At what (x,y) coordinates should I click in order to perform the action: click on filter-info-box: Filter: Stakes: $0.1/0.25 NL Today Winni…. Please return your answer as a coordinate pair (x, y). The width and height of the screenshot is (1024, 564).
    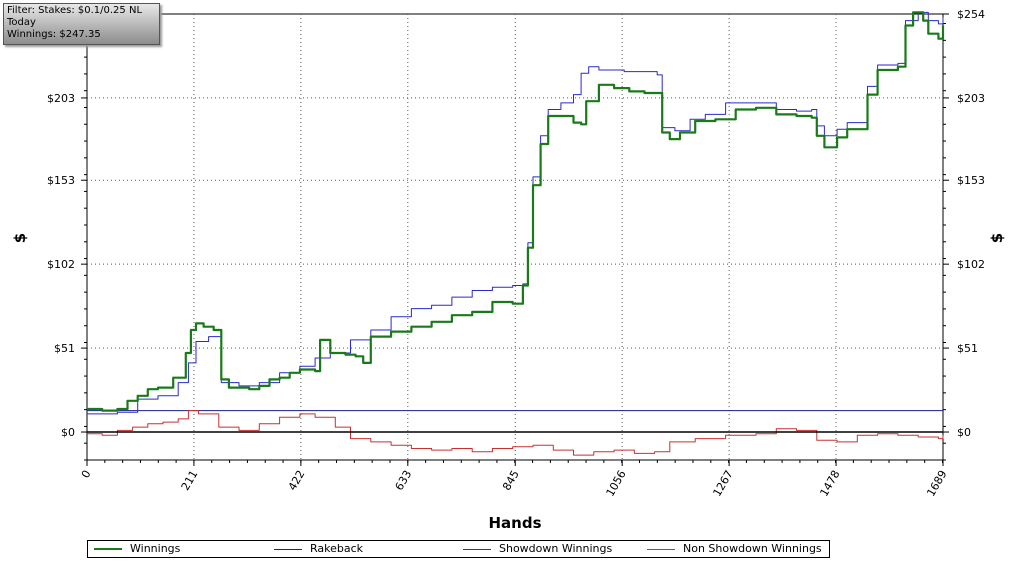
    Looking at the image, I should click on (81, 24).